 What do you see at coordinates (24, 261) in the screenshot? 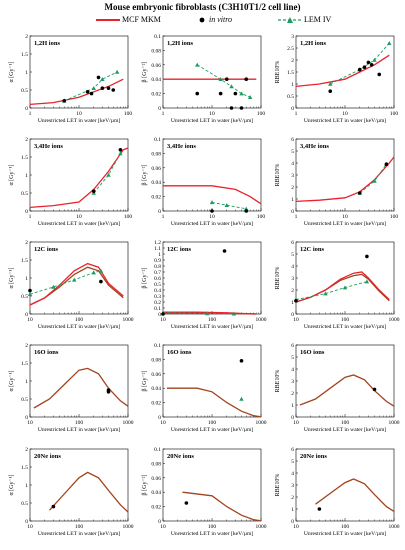
I see `panel-2-0-ytick-label: 1.5` at bounding box center [24, 261].